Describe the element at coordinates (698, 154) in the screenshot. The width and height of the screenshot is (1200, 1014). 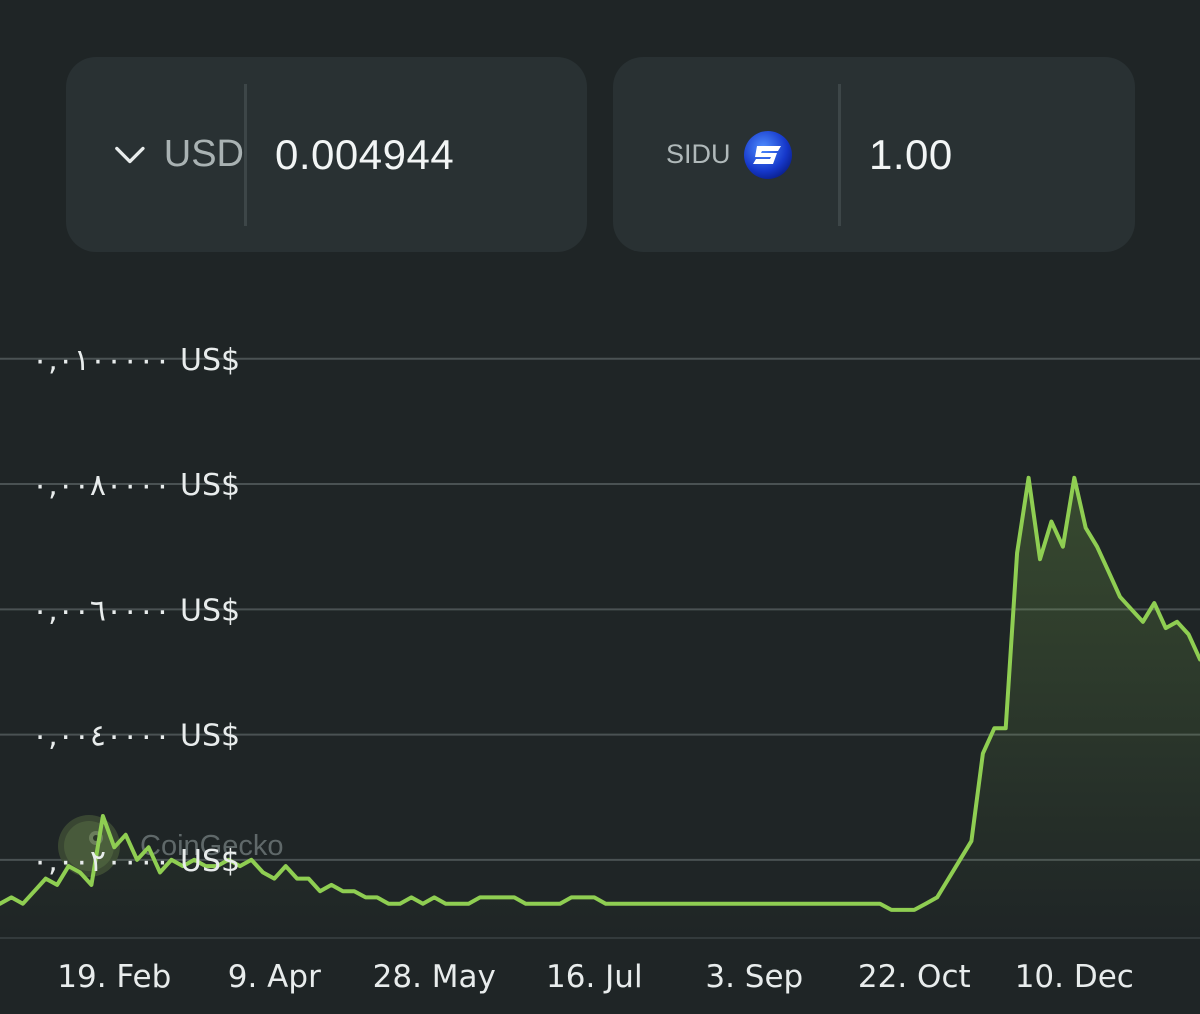
I see `coin-currency-code: SIDU` at that location.